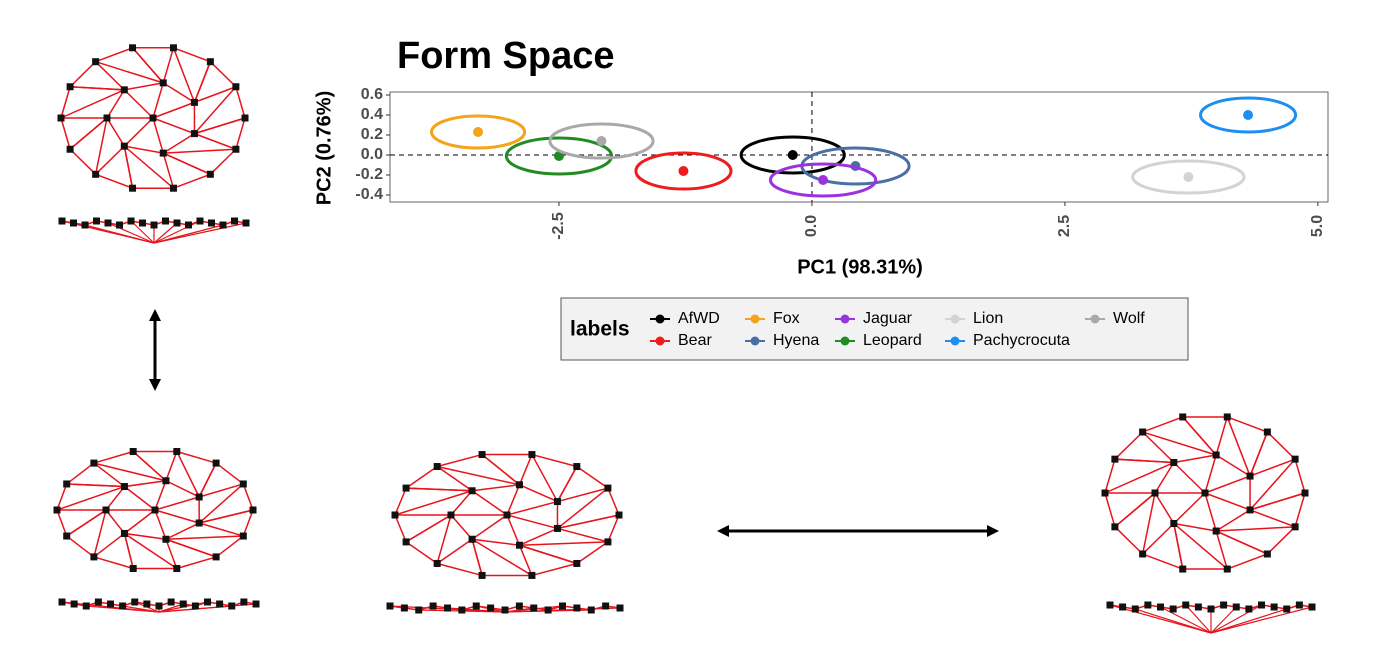 The height and width of the screenshot is (669, 1378). I want to click on legend-label: Bear, so click(695, 340).